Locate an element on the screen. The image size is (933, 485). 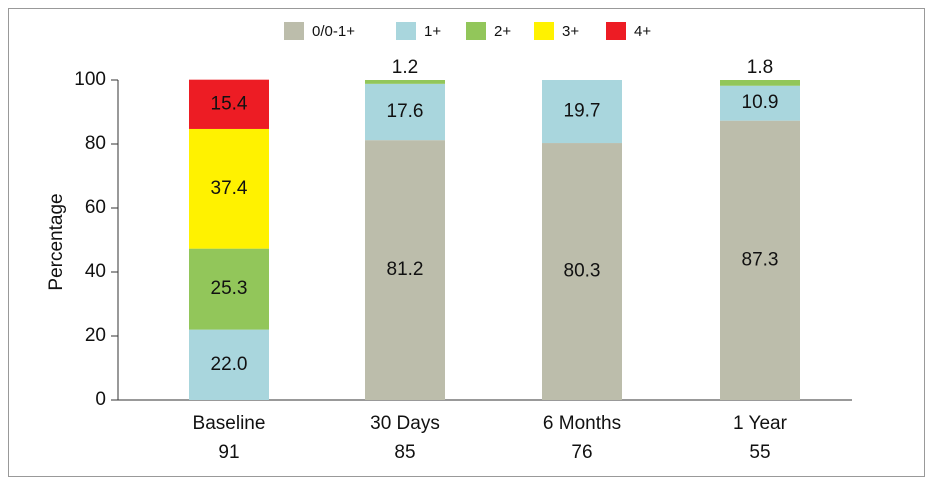
data-label: 37.4 is located at coordinates (229, 188).